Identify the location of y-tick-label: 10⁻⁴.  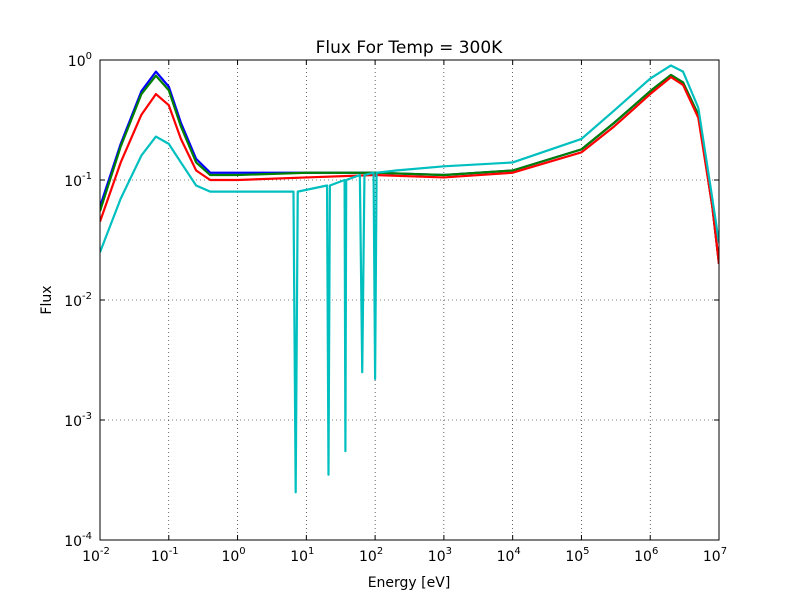
(78, 540).